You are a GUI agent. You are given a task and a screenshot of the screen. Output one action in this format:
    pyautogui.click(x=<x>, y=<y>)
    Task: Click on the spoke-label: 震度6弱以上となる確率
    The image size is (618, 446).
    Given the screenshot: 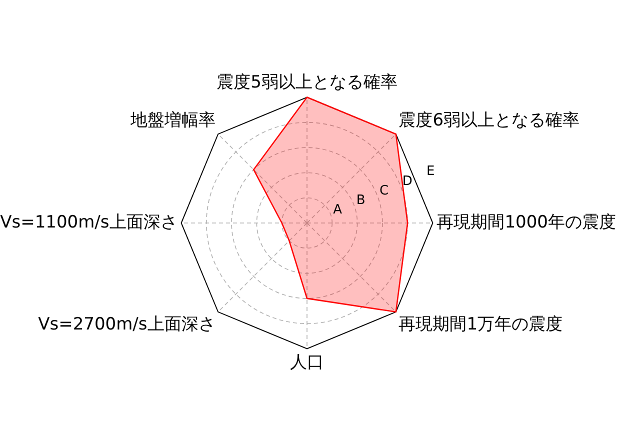 What is the action you would take?
    pyautogui.click(x=489, y=120)
    